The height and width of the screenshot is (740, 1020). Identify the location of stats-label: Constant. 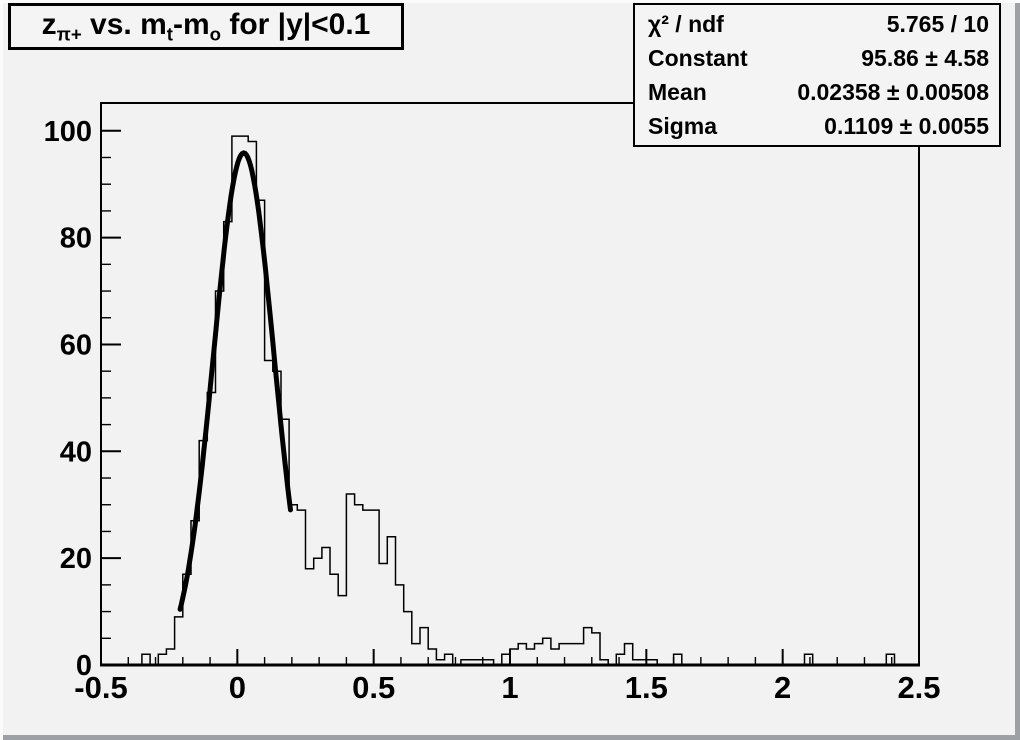
(698, 58).